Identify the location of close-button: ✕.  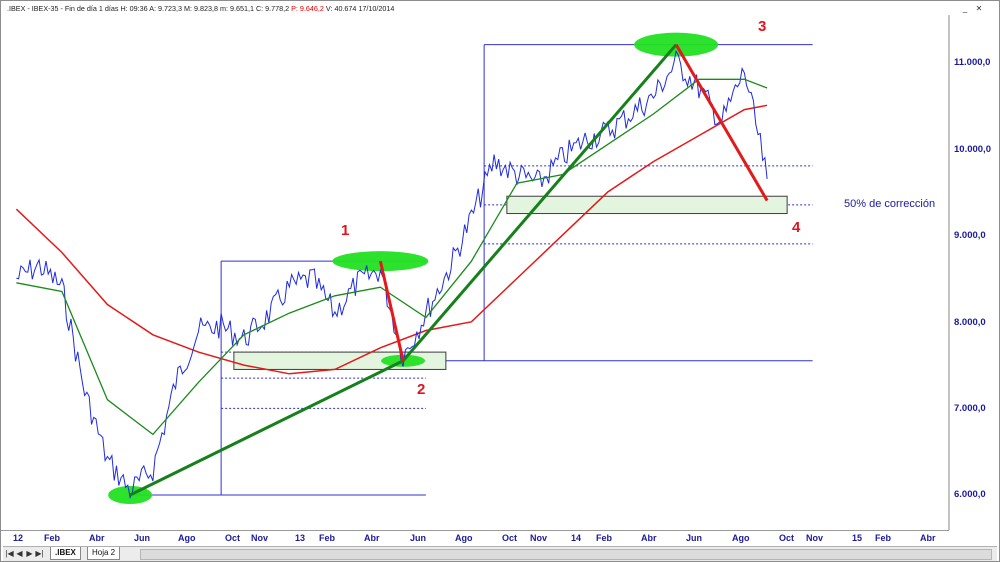
(979, 8).